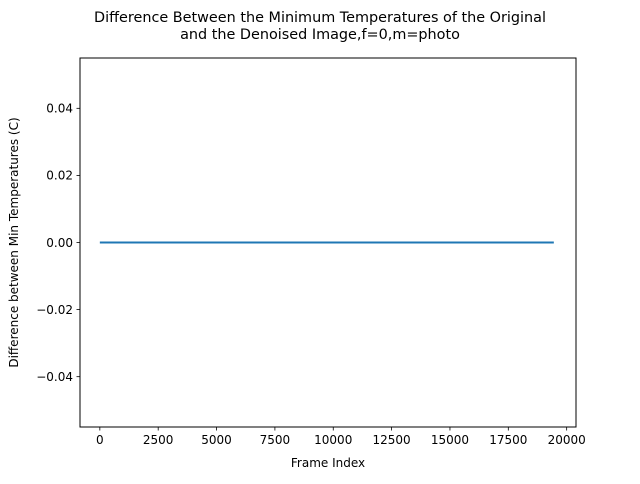  What do you see at coordinates (328, 463) in the screenshot?
I see `x-axis-label: Frame Index` at bounding box center [328, 463].